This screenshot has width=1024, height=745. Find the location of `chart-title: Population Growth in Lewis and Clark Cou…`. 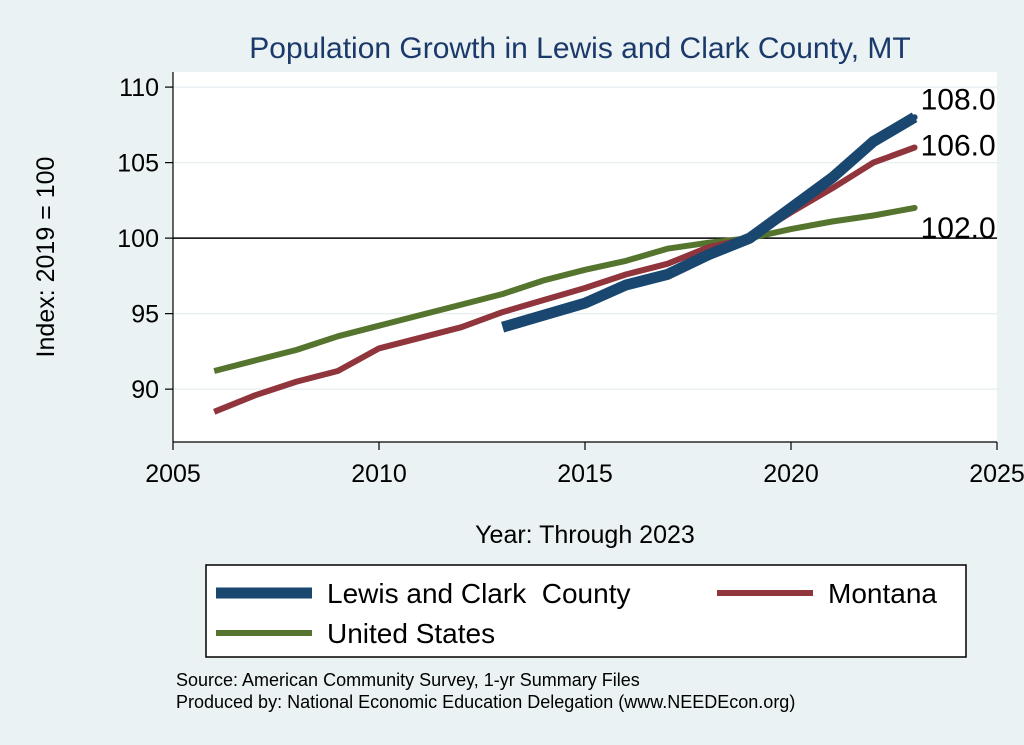

chart-title: Population Growth in Lewis and Clark Cou… is located at coordinates (579, 48).